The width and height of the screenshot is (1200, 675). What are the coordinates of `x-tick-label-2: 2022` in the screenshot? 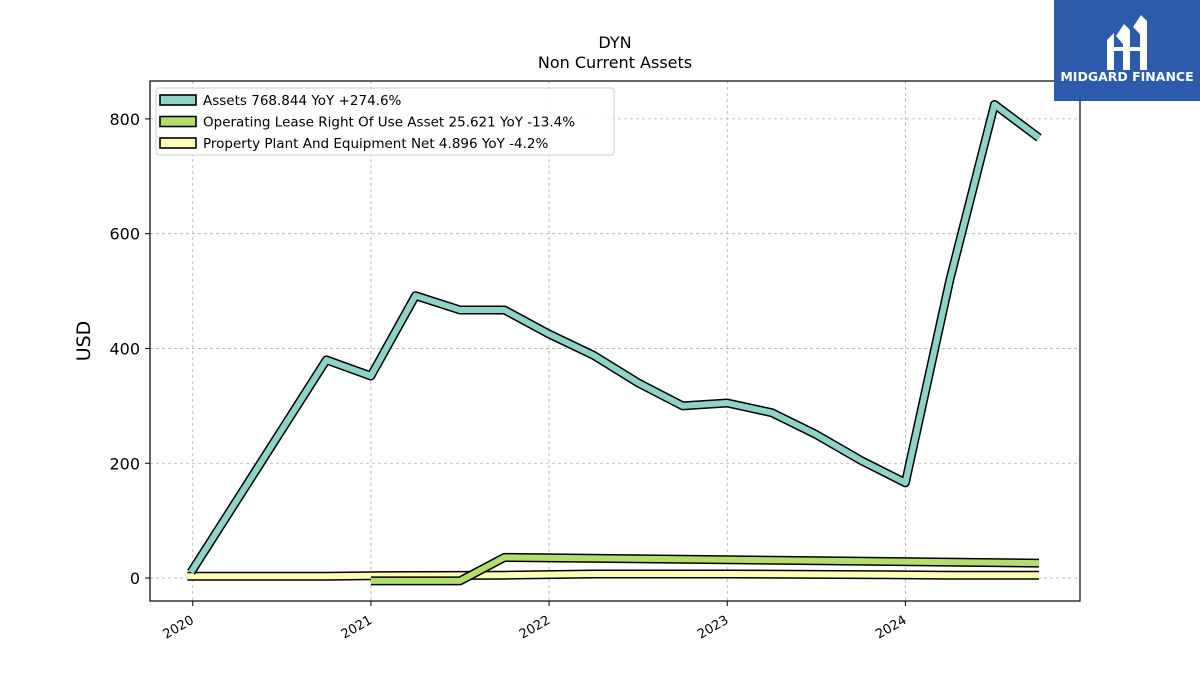 It's located at (535, 628).